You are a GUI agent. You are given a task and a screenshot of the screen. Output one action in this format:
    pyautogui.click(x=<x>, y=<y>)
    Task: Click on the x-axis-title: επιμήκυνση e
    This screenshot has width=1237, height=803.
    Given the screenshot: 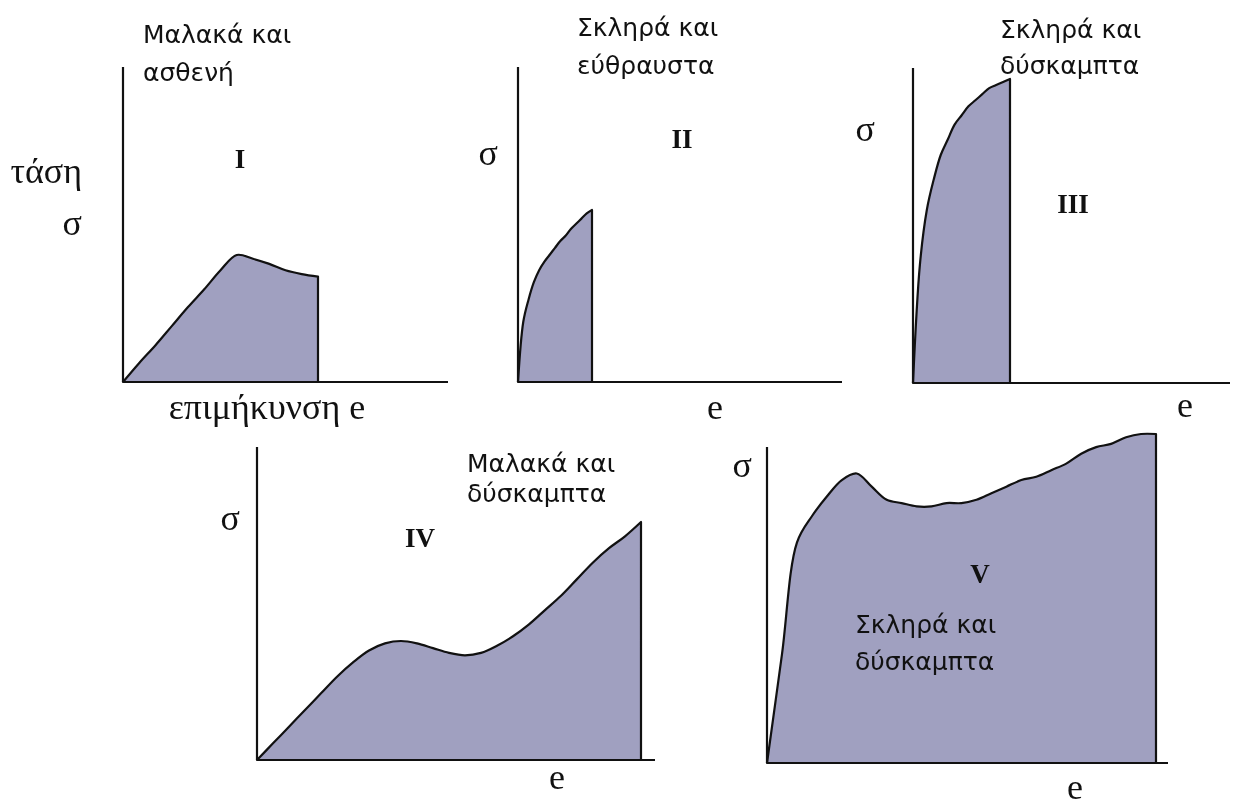 What is the action you would take?
    pyautogui.click(x=267, y=407)
    